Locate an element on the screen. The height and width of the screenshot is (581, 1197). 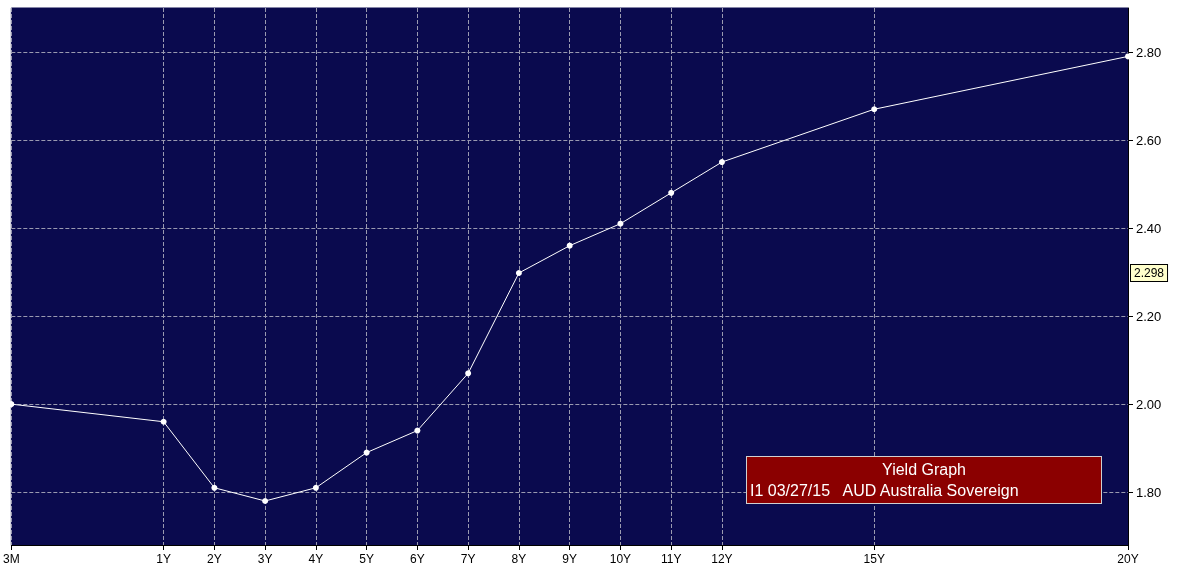
x-tick-label: 4Y is located at coordinates (316, 559).